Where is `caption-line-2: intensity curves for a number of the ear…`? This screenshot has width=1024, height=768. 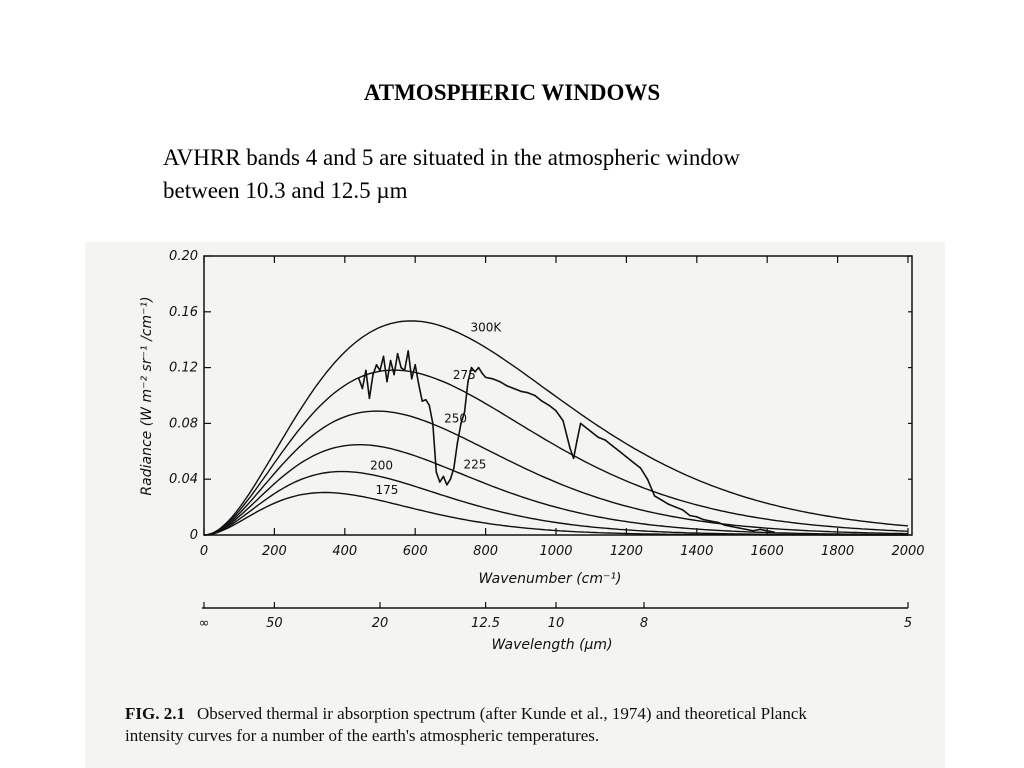
caption-line-2: intensity curves for a number of the ear… is located at coordinates (362, 735).